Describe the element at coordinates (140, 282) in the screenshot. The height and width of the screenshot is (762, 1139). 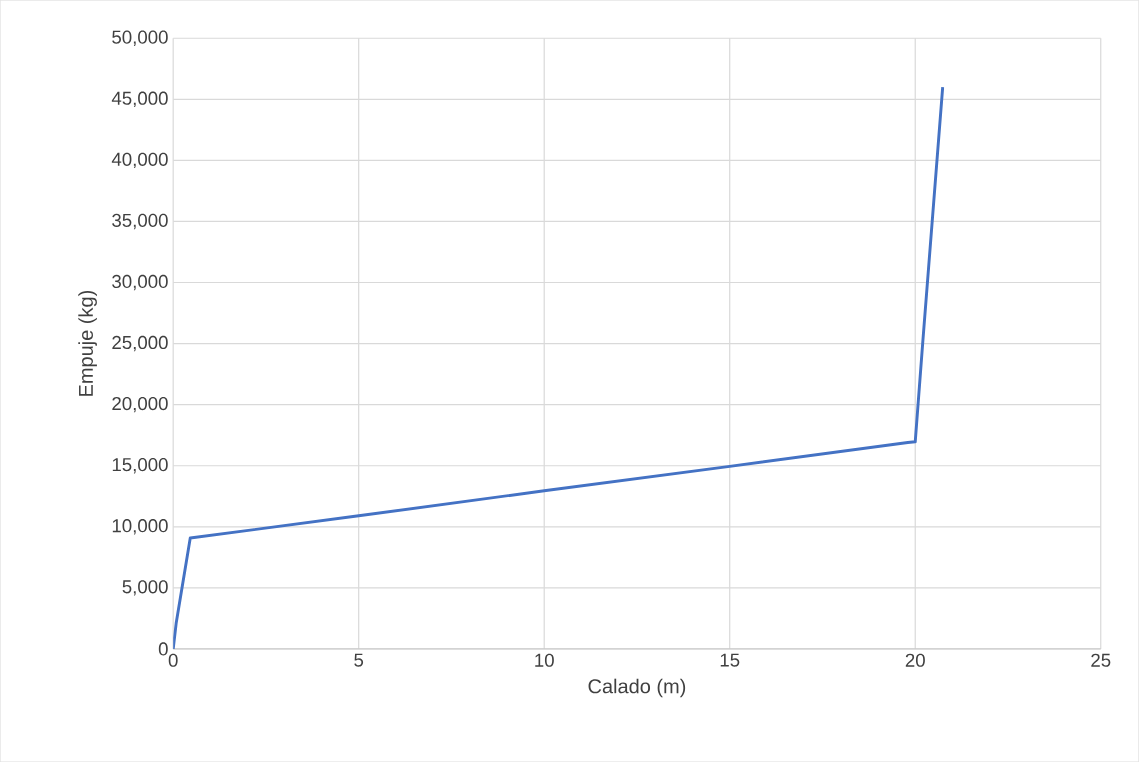
I see `y-tick-label: 30,000` at that location.